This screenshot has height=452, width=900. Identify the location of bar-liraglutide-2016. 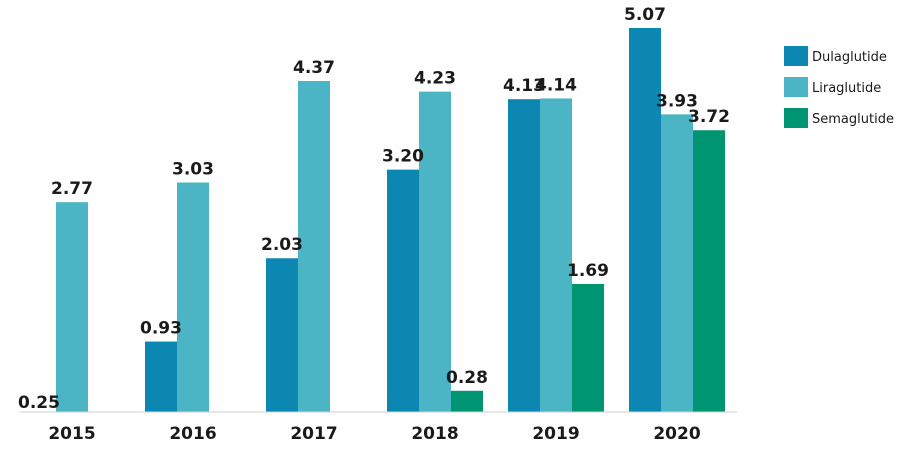
(193, 297).